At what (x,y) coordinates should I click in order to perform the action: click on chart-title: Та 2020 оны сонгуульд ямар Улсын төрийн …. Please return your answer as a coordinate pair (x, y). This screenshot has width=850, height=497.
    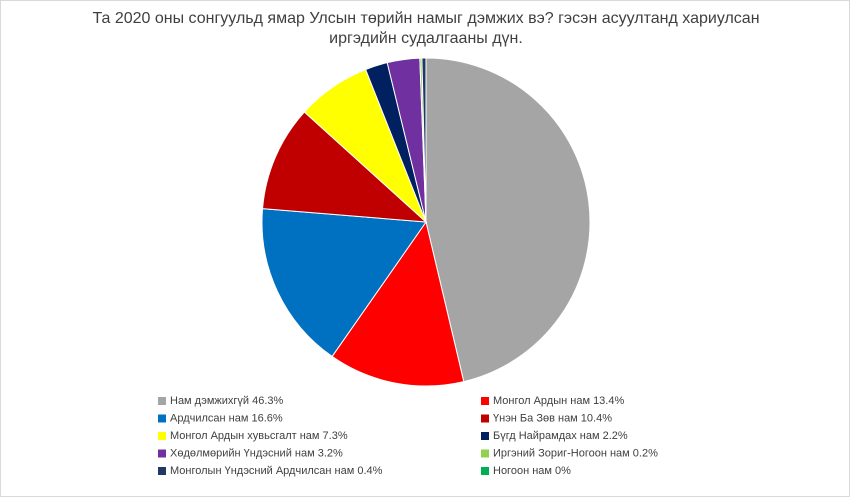
    Looking at the image, I should click on (426, 28).